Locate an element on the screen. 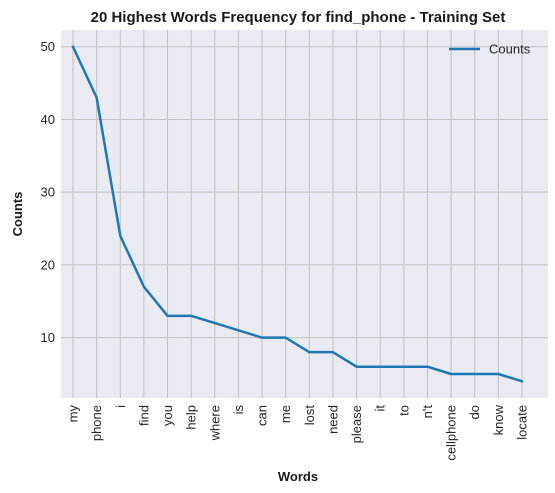 This screenshot has width=555, height=493. x-tick-label: i is located at coordinates (120, 406).